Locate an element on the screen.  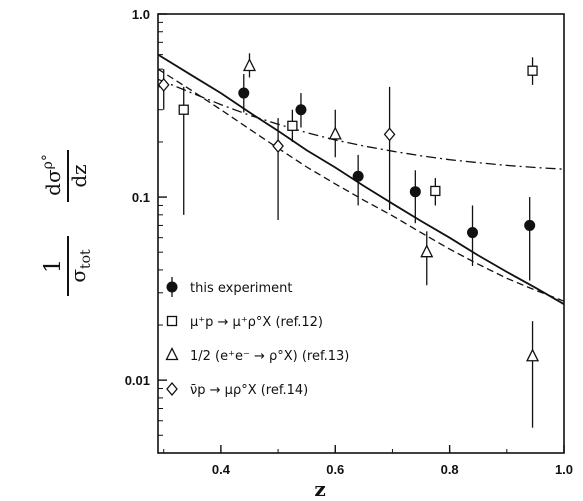
legend-label: ν̄p → μρ°X (ref.14) is located at coordinates (249, 390).